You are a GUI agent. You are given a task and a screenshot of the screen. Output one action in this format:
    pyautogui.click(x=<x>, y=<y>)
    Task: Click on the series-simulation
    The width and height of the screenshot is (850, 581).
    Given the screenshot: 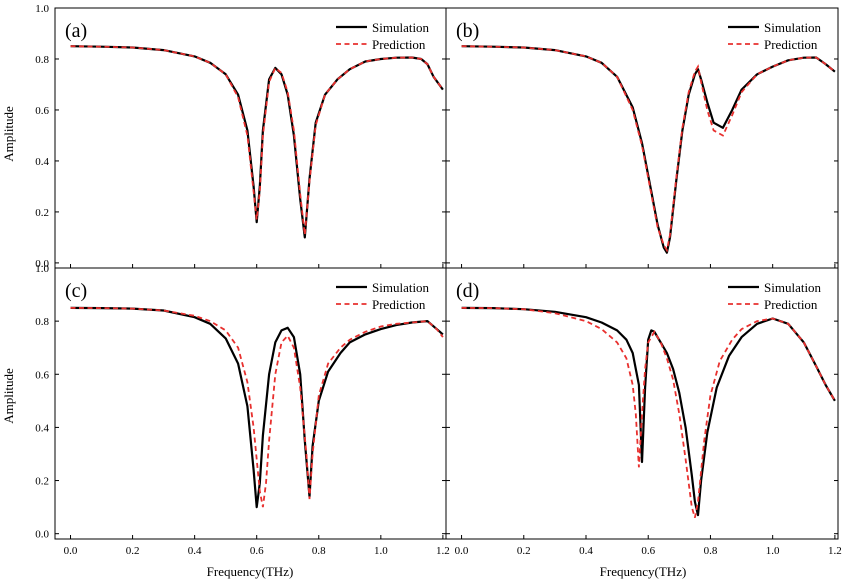 What is the action you would take?
    pyautogui.click(x=257, y=142)
    